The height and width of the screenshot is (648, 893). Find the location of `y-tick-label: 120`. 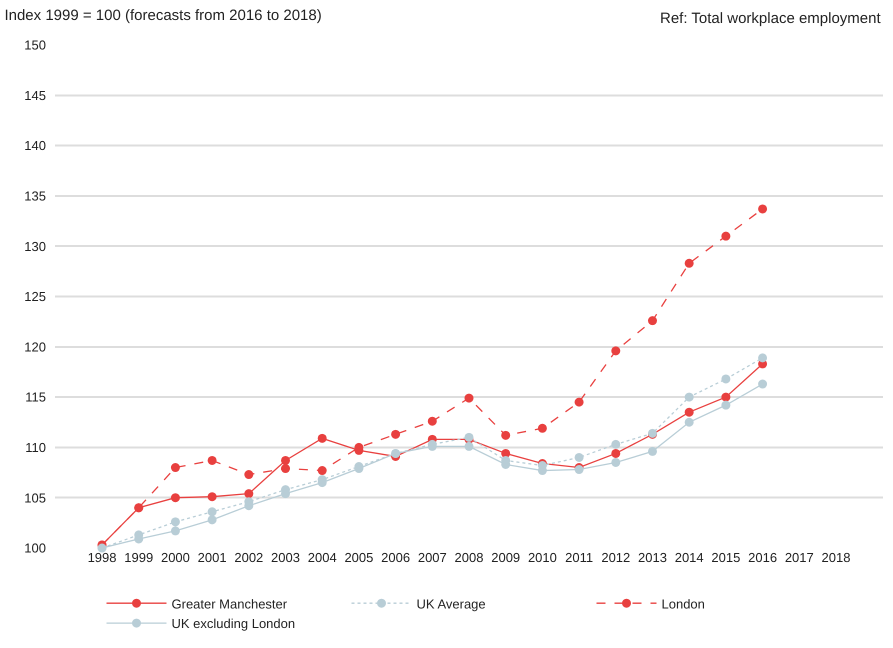

y-tick-label: 120 is located at coordinates (35, 346).